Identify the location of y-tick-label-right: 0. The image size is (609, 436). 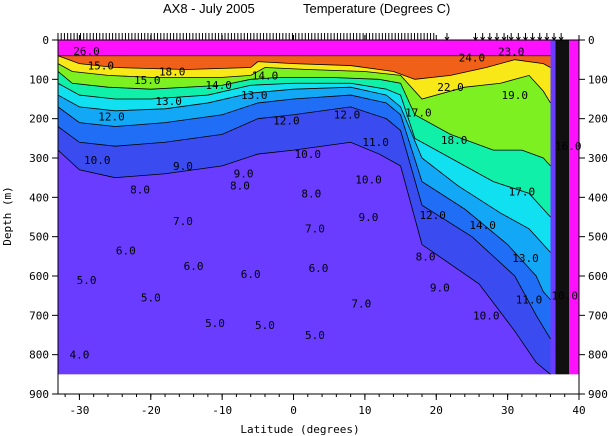
(591, 40).